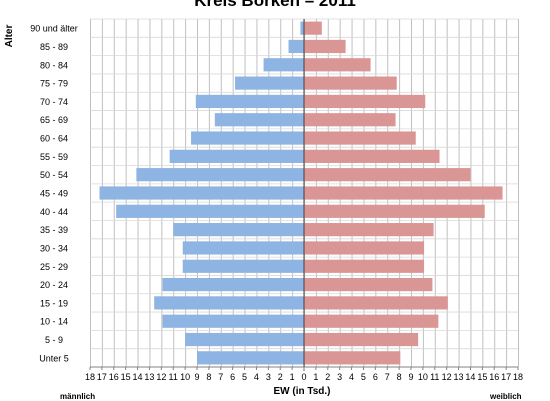 The height and width of the screenshot is (401, 550). I want to click on category-label: 80 - 84, so click(54, 65).